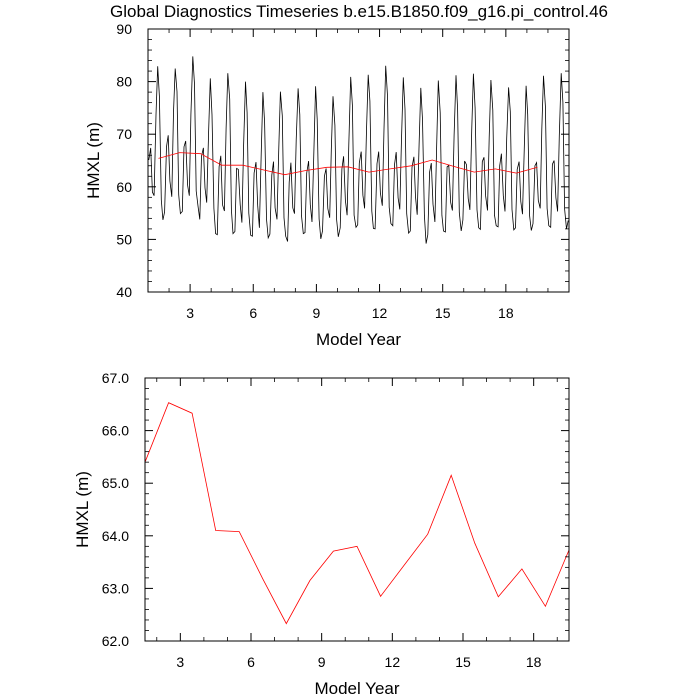  What do you see at coordinates (124, 134) in the screenshot?
I see `y-tick-label: 70` at bounding box center [124, 134].